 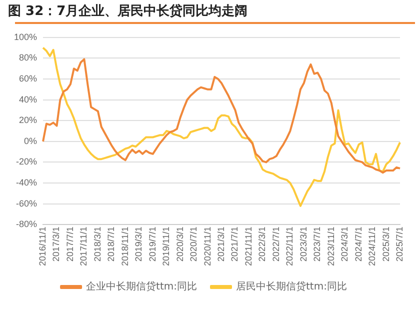 What do you see at coordinates (221, 244) in the screenshot?
I see `x-tick-label: 2021/3/1` at bounding box center [221, 244].